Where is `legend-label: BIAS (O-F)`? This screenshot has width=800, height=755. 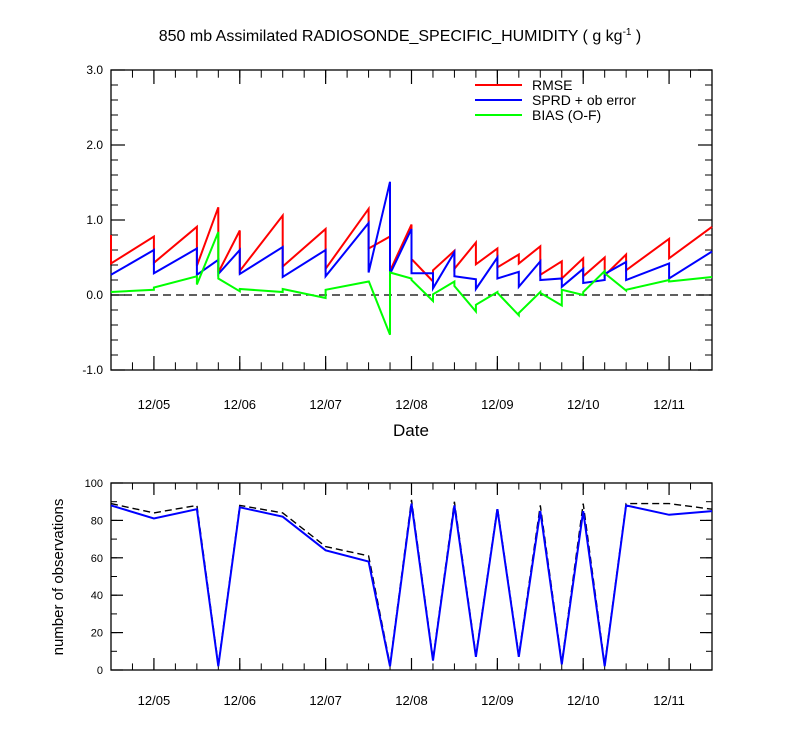
legend-label: BIAS (O-F) is located at coordinates (566, 115).